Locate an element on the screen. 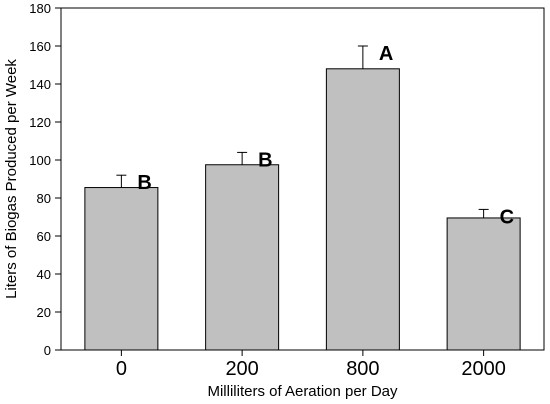 This screenshot has width=550, height=404. y-tick-label: 180 is located at coordinates (40, 8).